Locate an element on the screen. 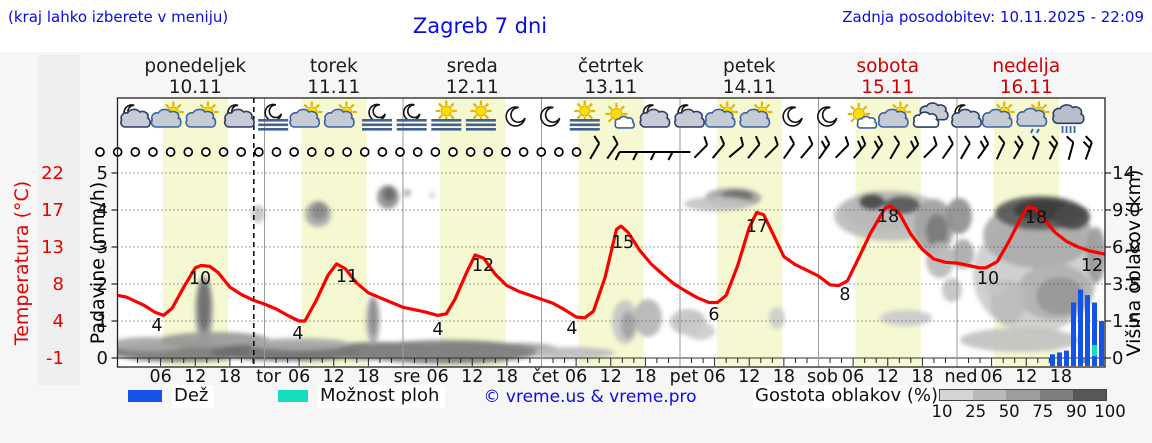 This screenshot has height=443, width=1152. cloud-density-gradient is located at coordinates (1023, 395).